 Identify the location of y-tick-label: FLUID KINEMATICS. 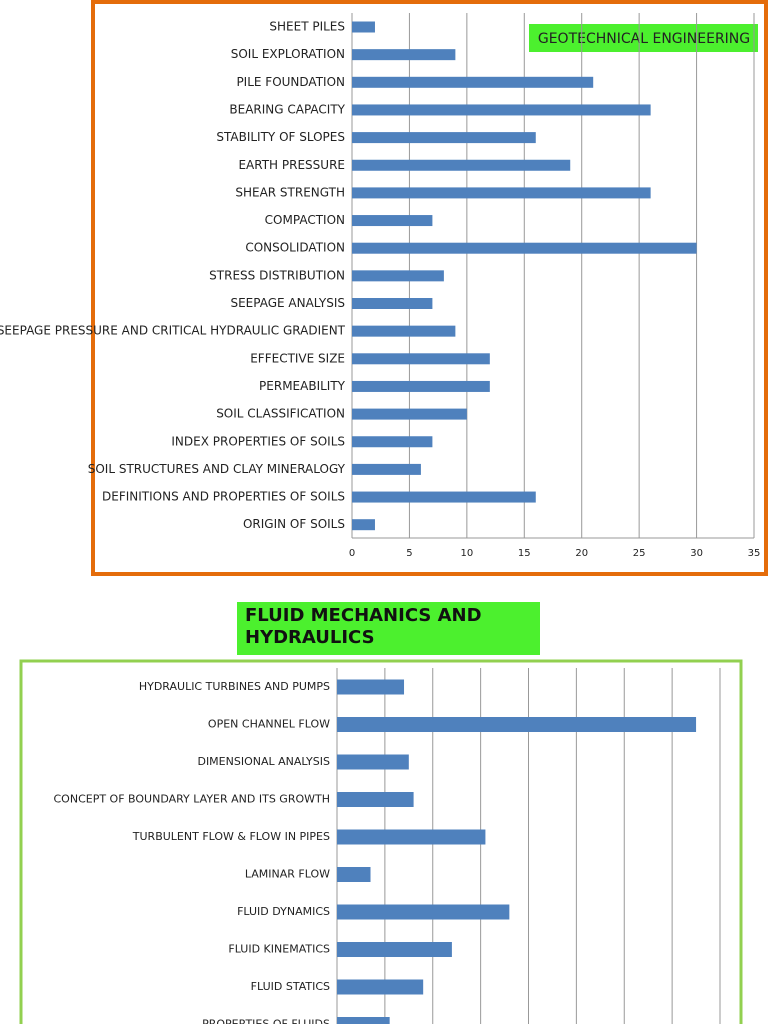
(279, 949).